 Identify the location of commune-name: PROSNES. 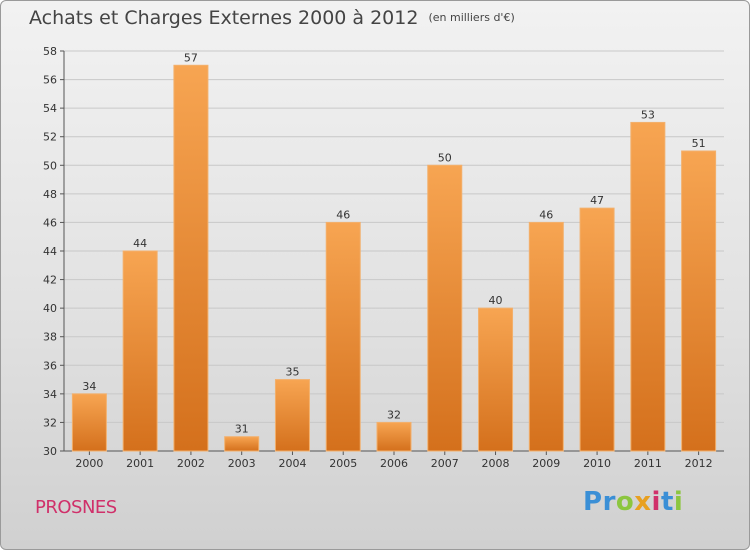
(76, 507).